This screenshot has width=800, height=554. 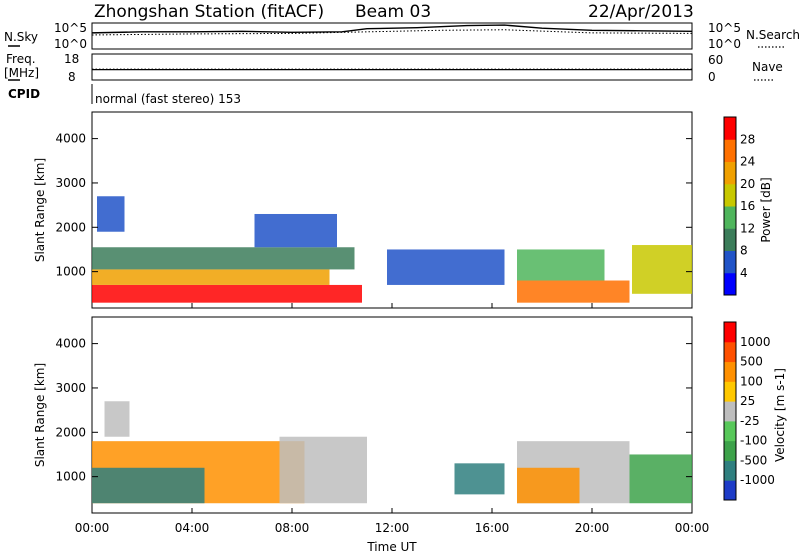 What do you see at coordinates (40, 415) in the screenshot?
I see `velocity-ylabel: Slant Range [km]` at bounding box center [40, 415].